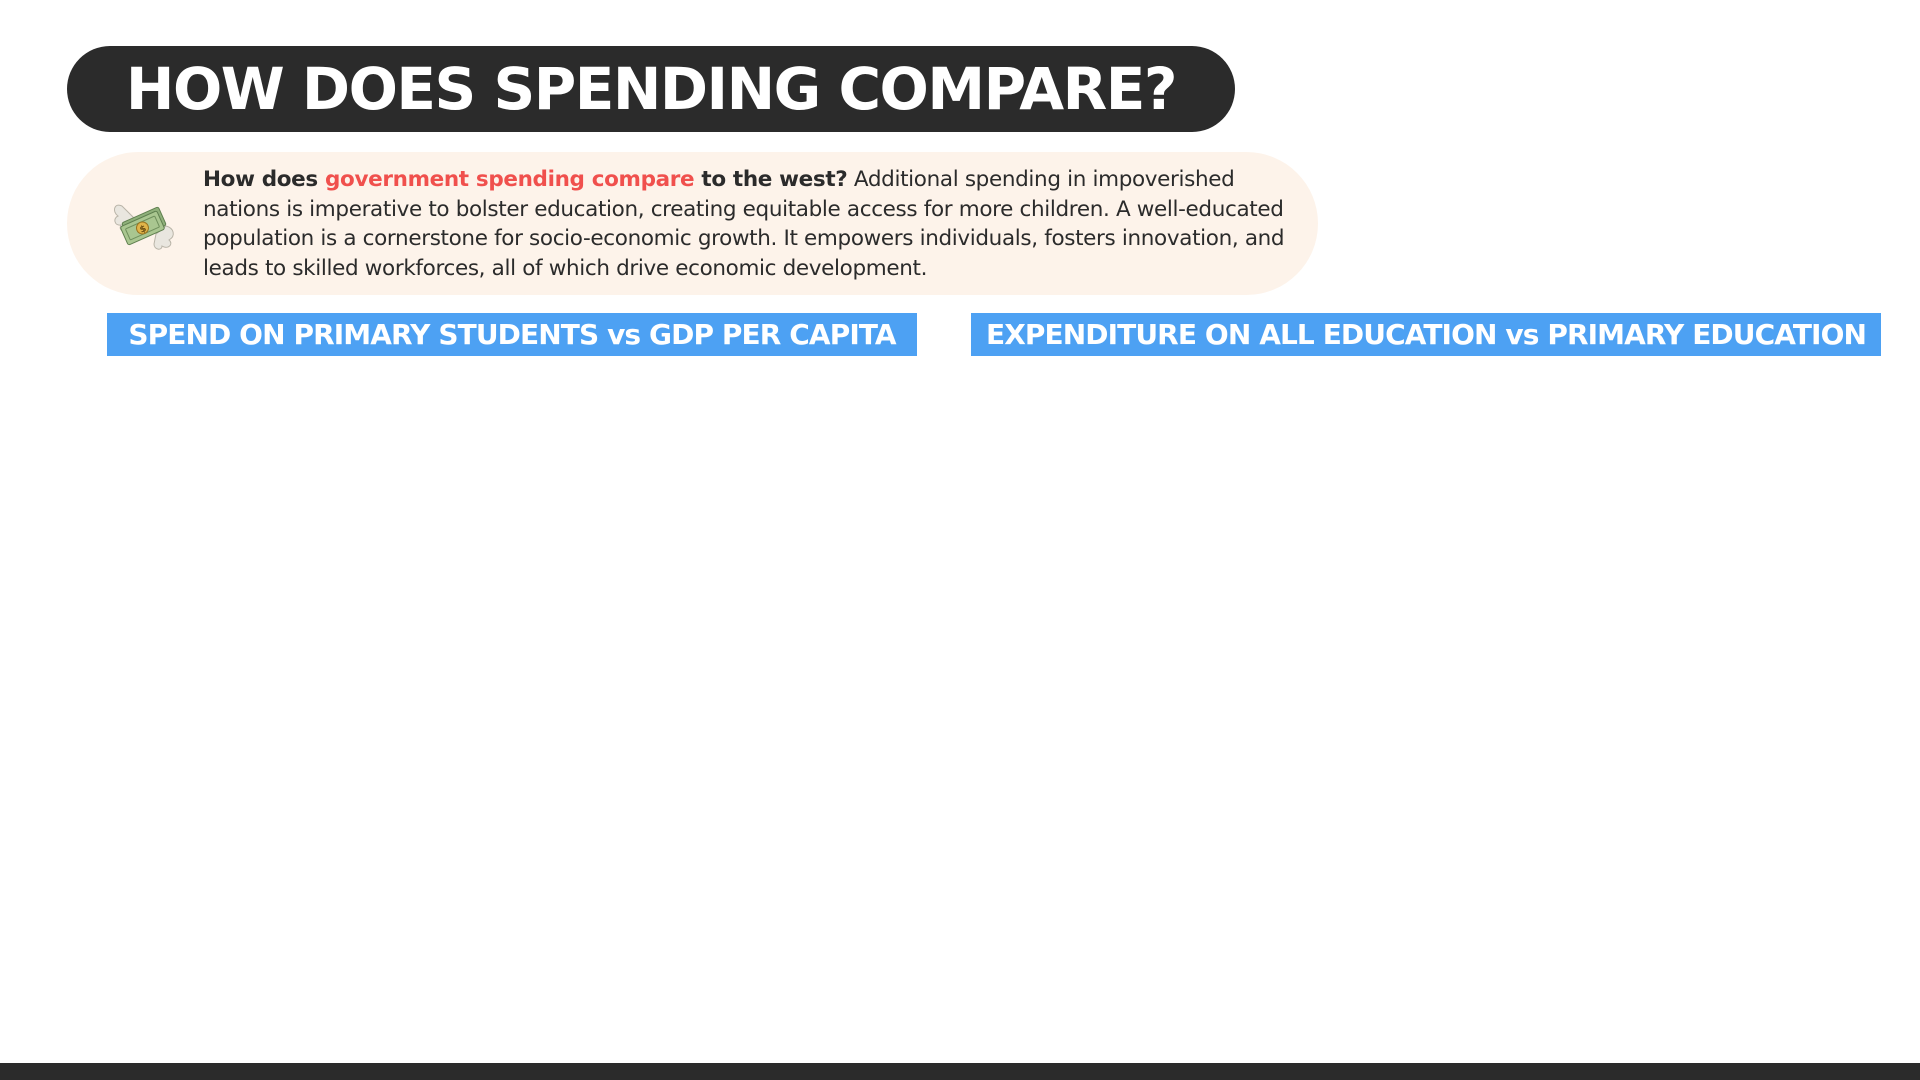  I want to click on intro-lead: How does, so click(264, 179).